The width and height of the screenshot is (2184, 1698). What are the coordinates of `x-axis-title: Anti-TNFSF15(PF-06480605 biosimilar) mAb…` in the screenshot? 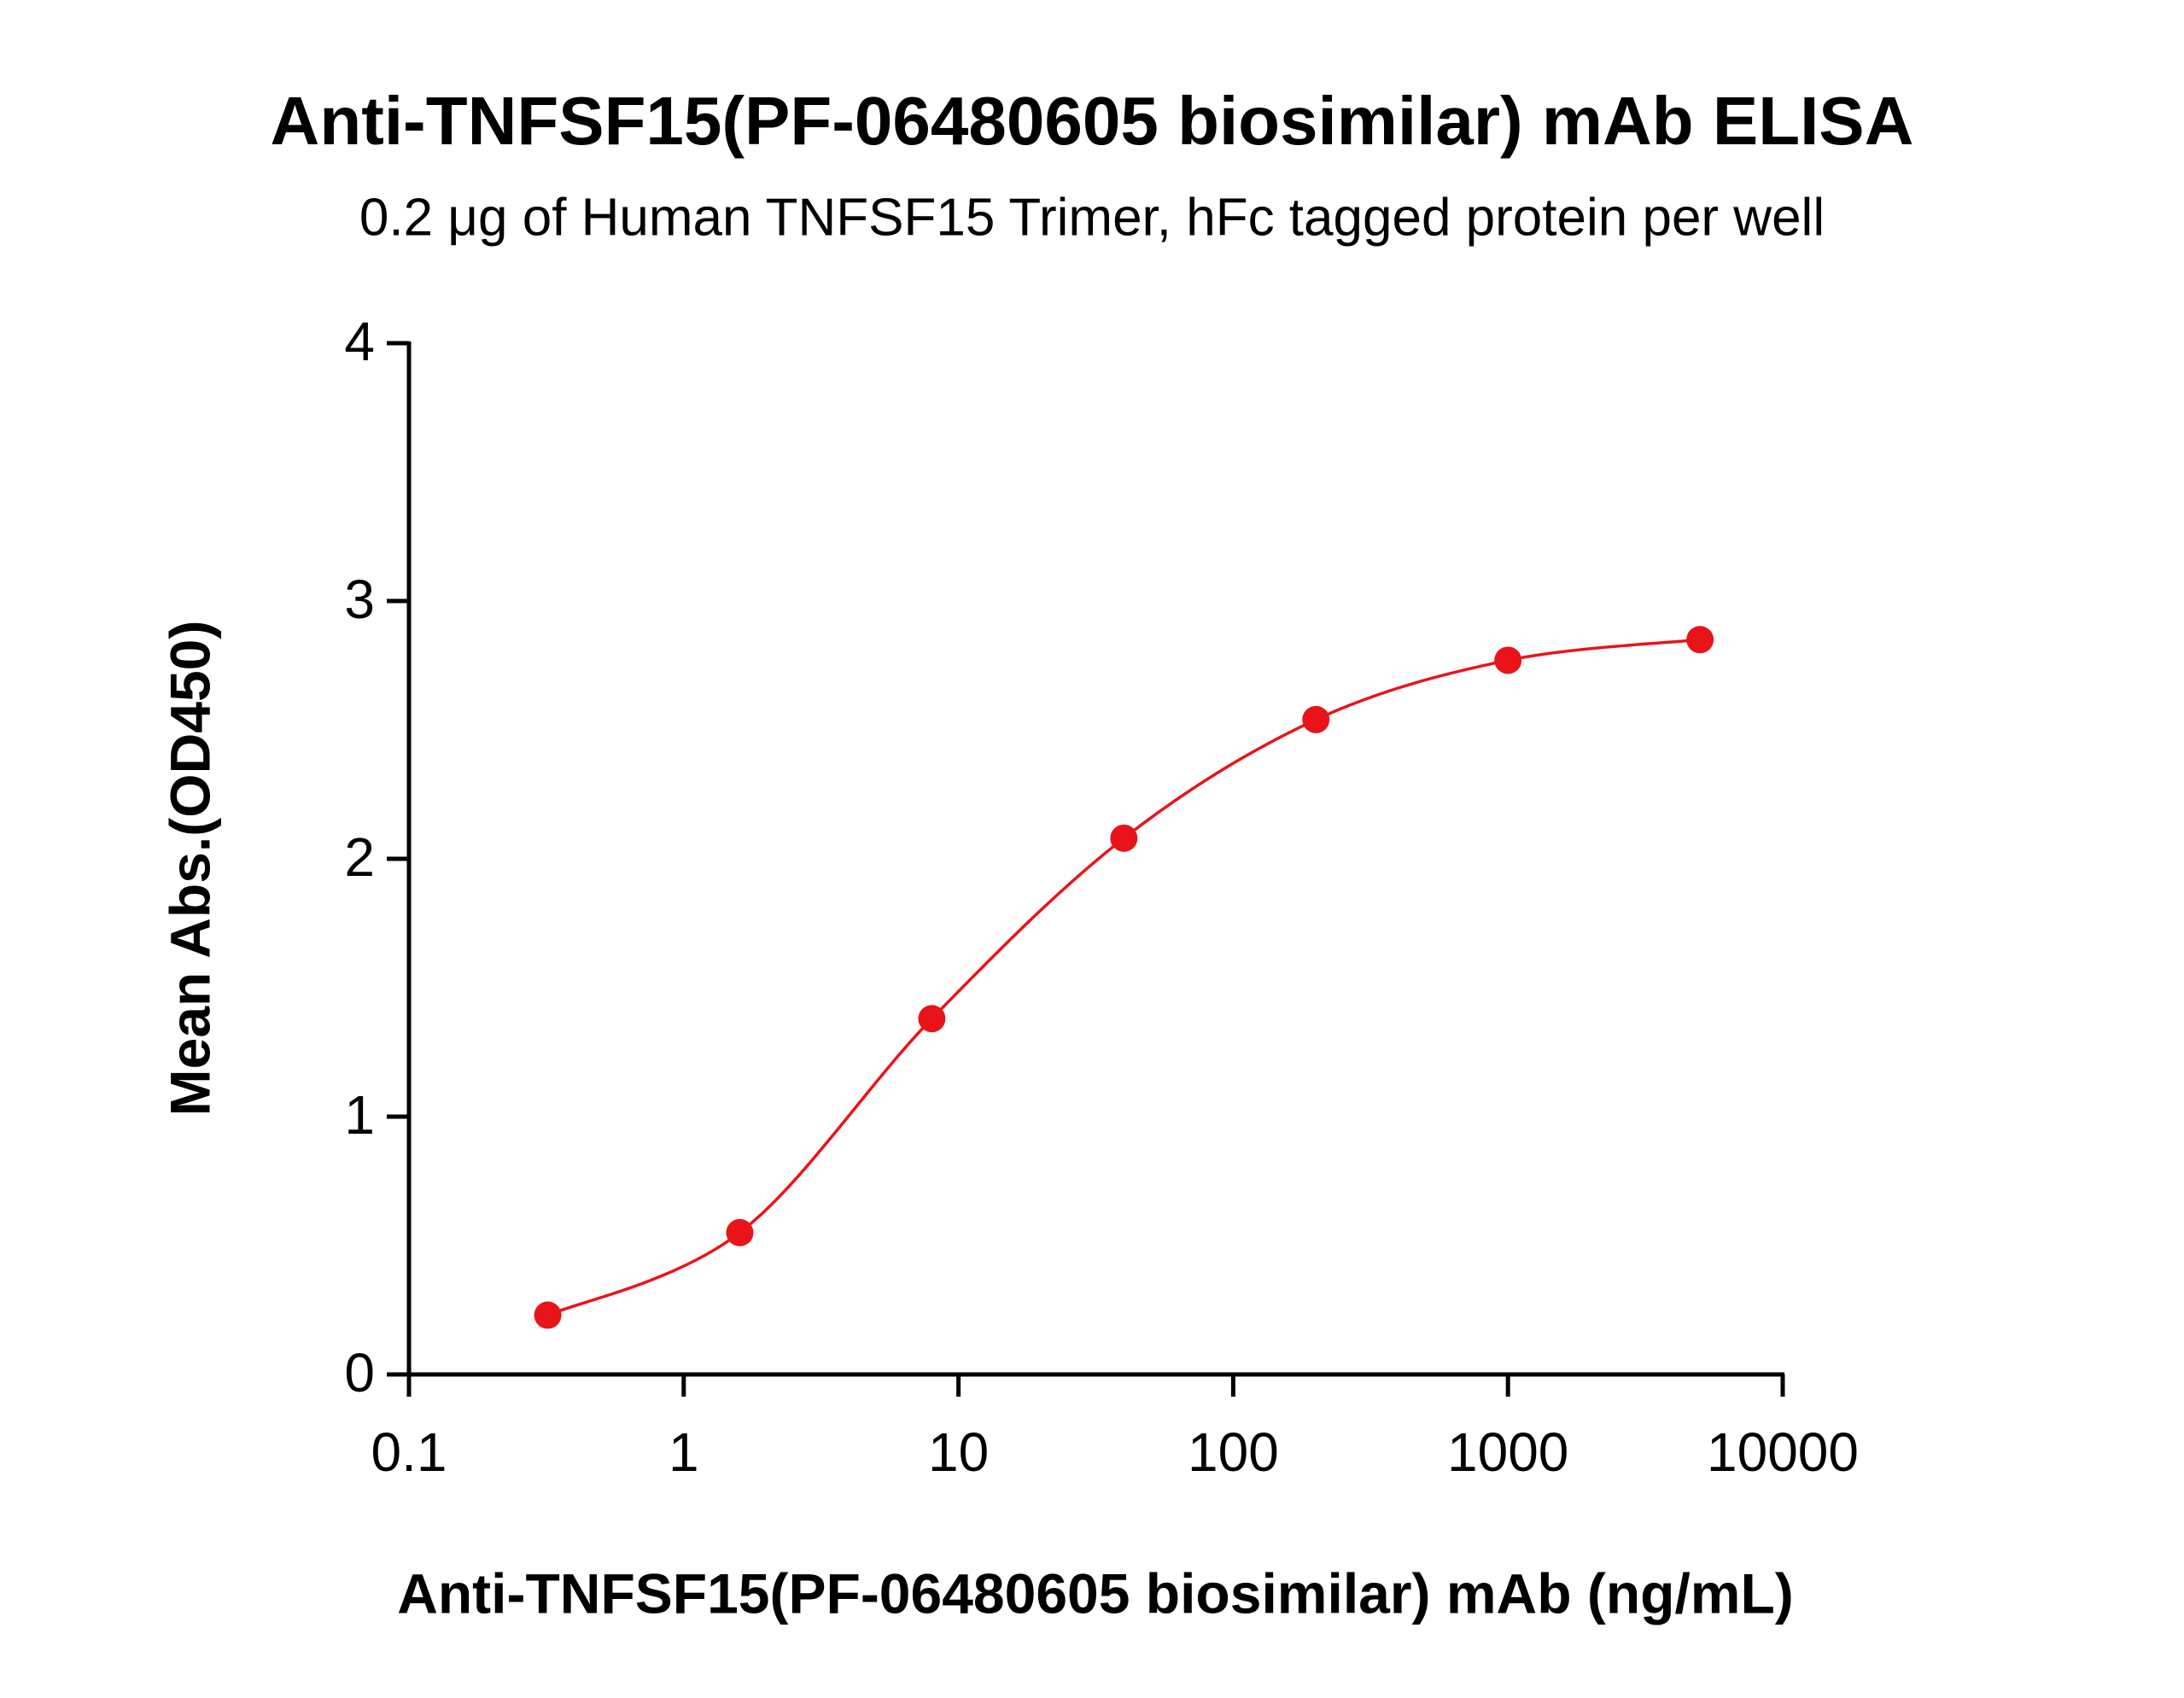 It's located at (1096, 1593).